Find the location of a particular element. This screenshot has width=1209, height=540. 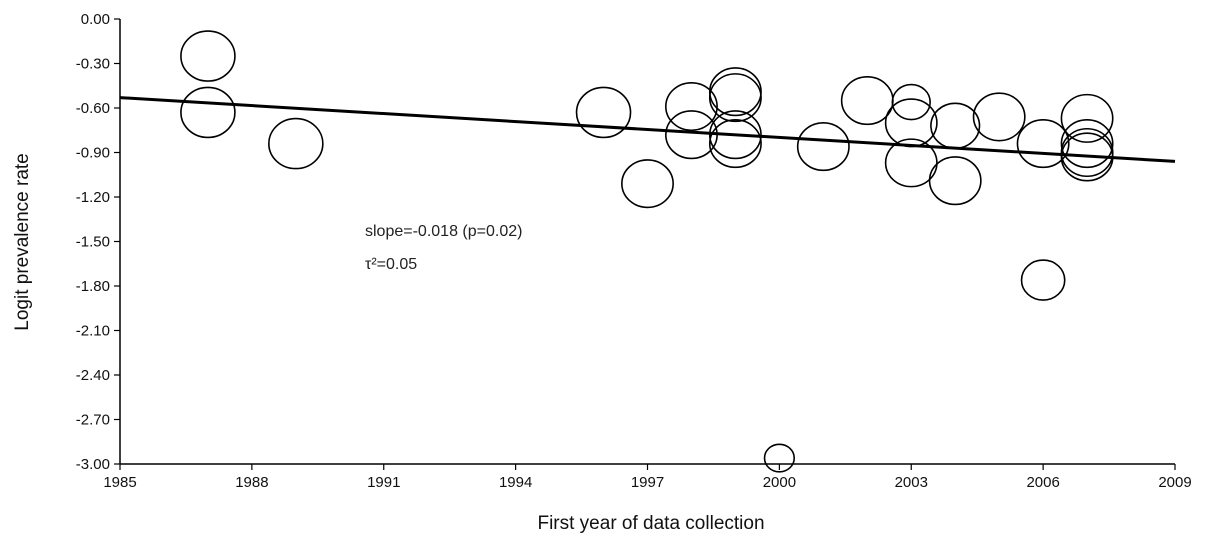

x-tick-label: 2003 is located at coordinates (911, 482).